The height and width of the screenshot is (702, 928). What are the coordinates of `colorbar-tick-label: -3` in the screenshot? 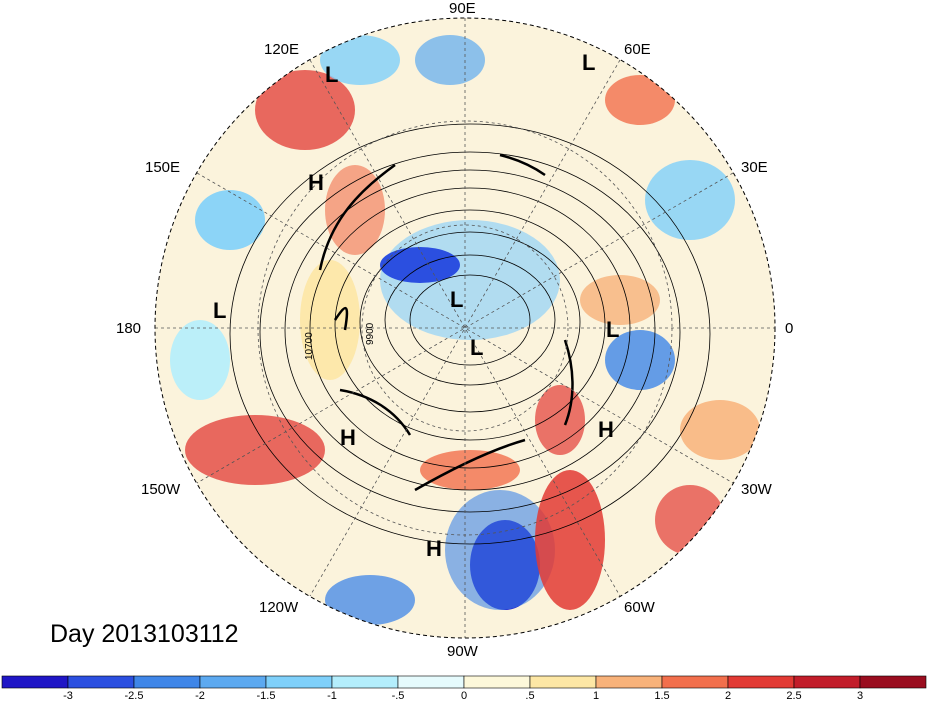 It's located at (68, 696).